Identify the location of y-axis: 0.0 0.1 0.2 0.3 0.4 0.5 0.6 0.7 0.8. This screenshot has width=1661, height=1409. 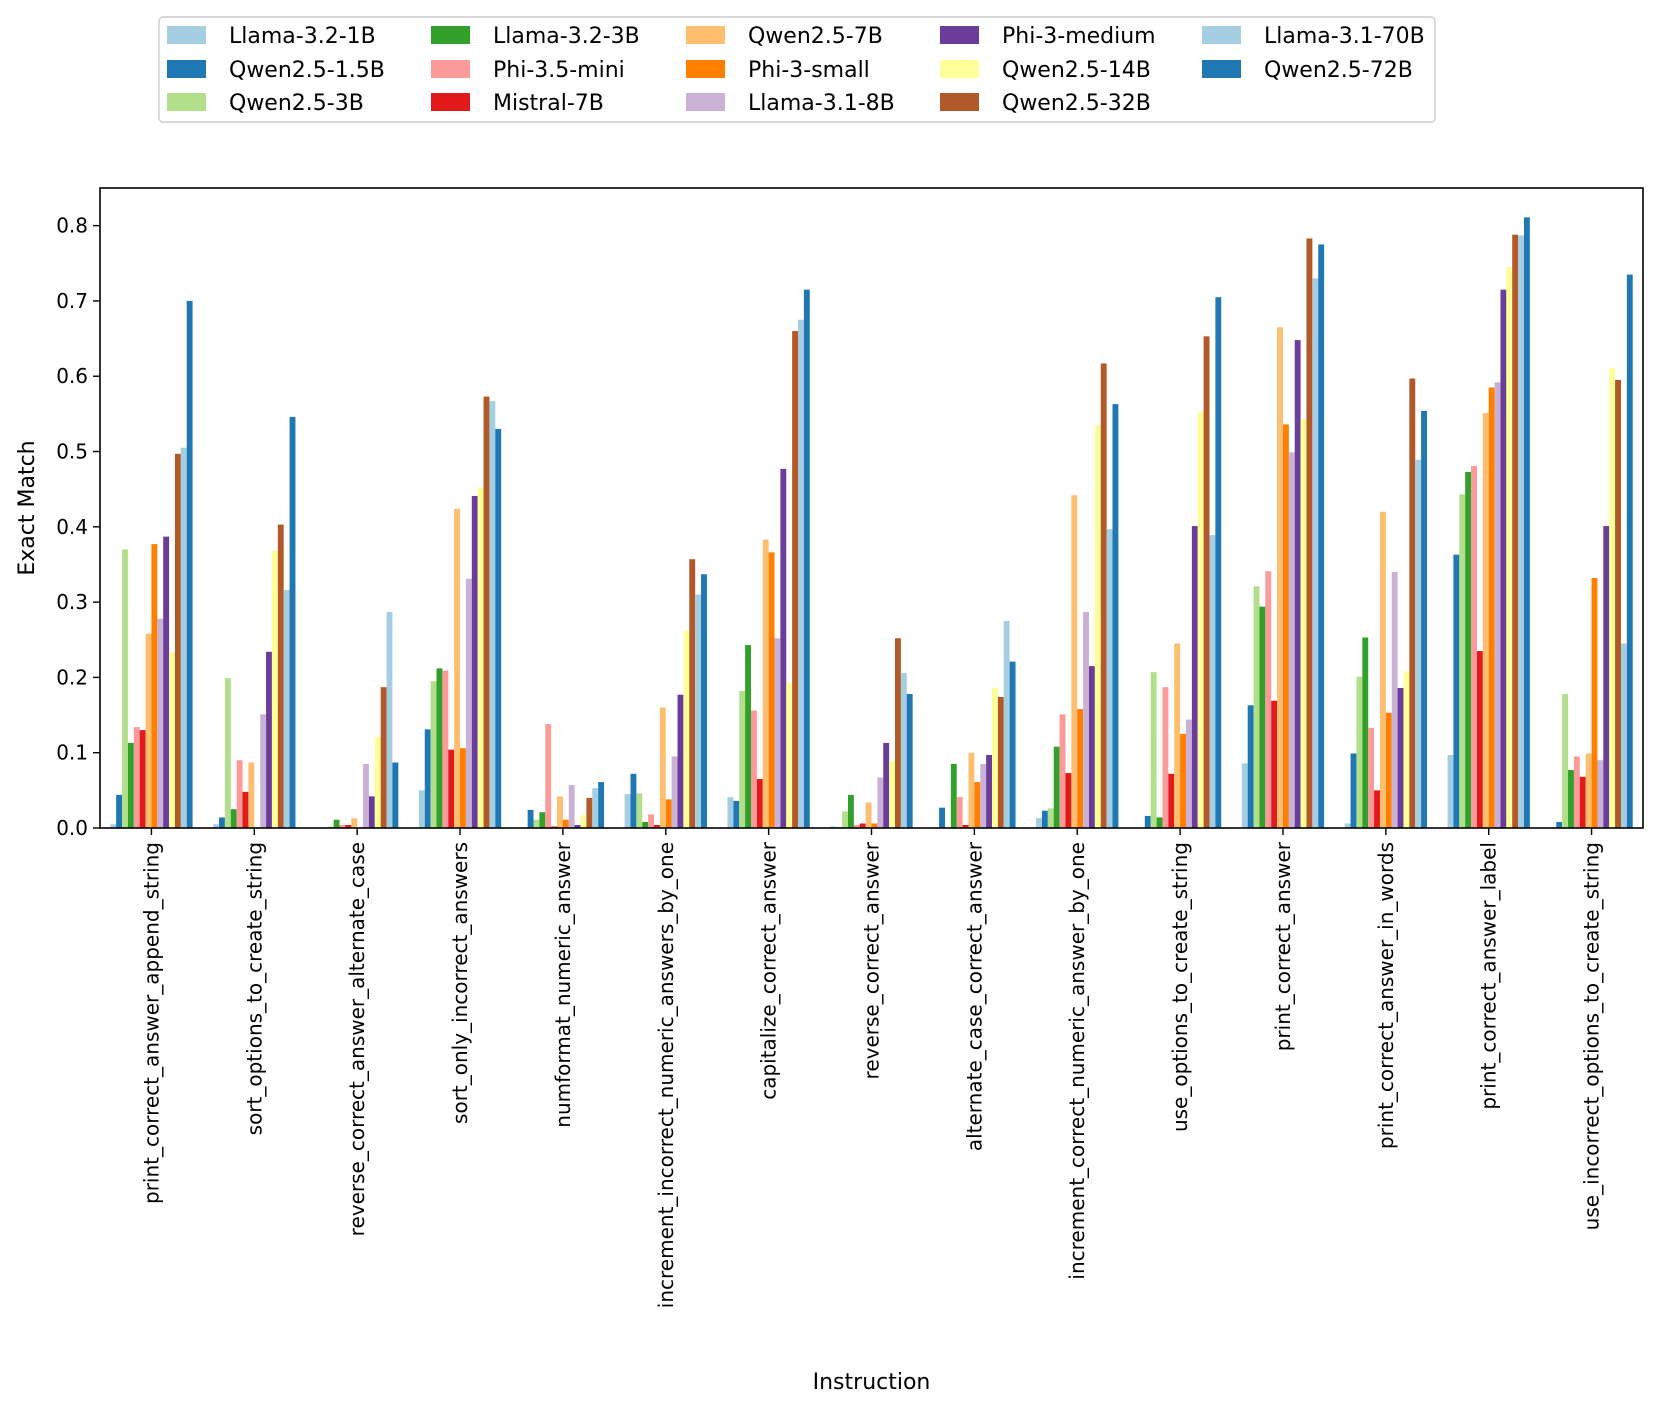
(78, 527).